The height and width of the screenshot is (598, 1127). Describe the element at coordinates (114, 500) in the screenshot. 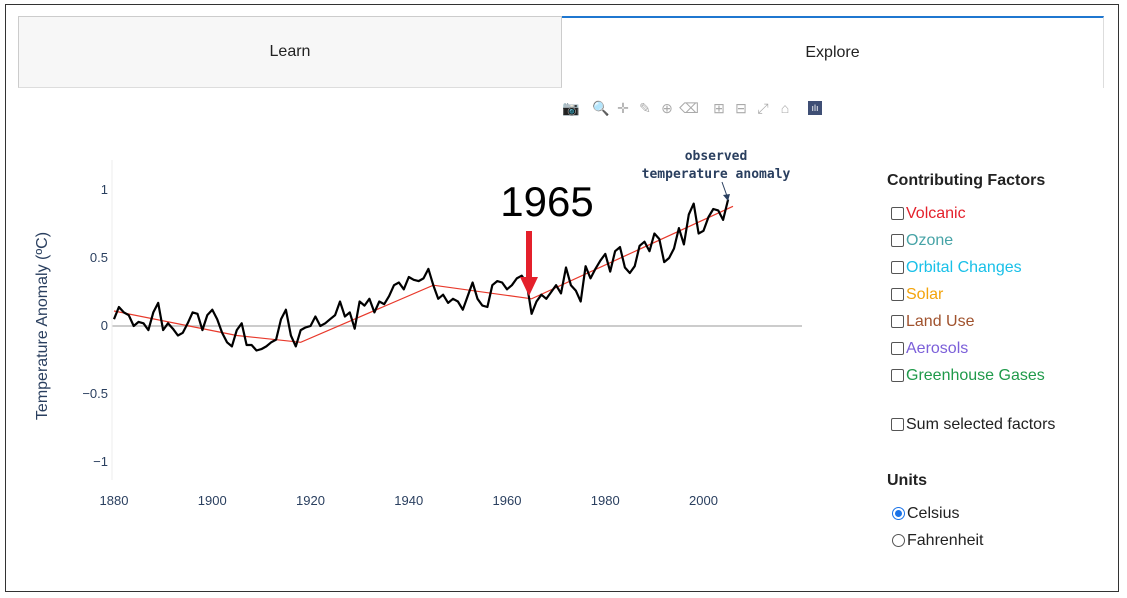

I see `x-tick-label: 1880` at that location.